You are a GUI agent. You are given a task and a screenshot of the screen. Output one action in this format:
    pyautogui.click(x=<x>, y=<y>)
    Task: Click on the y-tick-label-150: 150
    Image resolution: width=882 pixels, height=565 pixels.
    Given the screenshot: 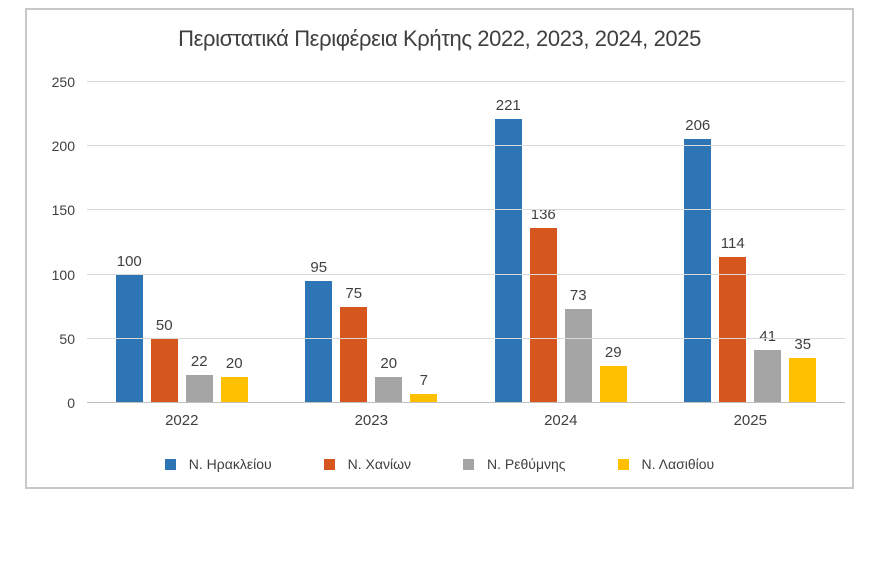 What is the action you would take?
    pyautogui.click(x=63, y=210)
    